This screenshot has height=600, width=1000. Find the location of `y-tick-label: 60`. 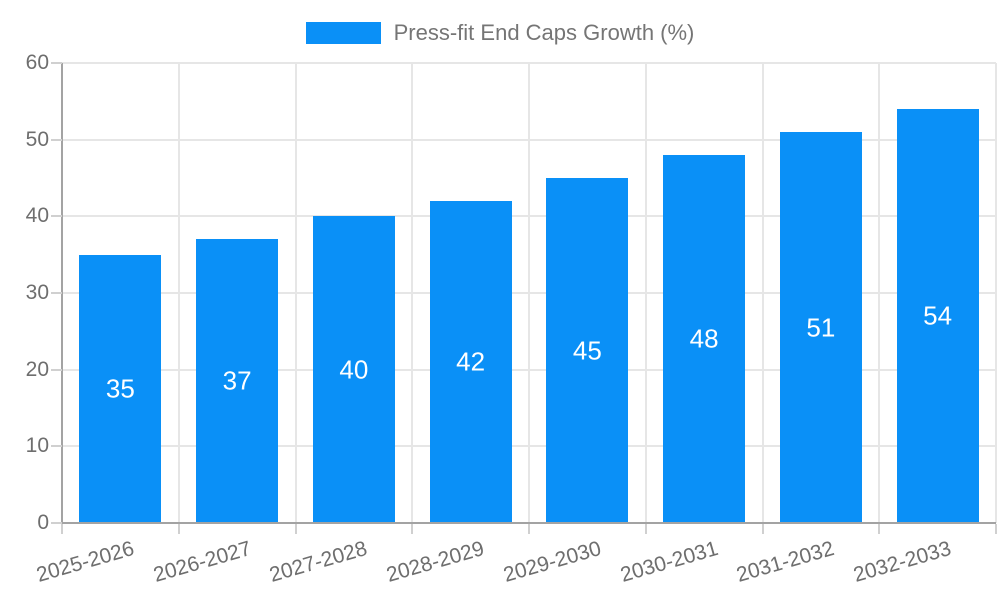

y-tick-label: 60 is located at coordinates (37, 62).